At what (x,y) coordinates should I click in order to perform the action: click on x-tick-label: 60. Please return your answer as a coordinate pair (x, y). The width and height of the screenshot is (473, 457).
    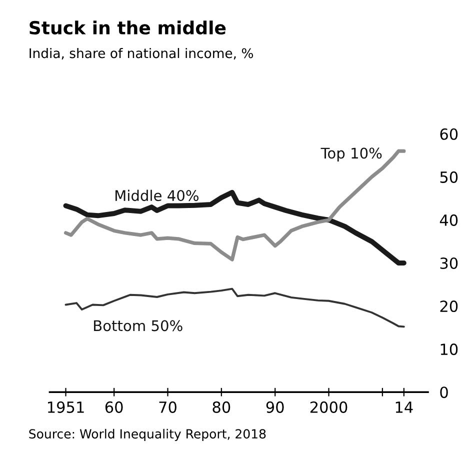
    Looking at the image, I should click on (114, 407).